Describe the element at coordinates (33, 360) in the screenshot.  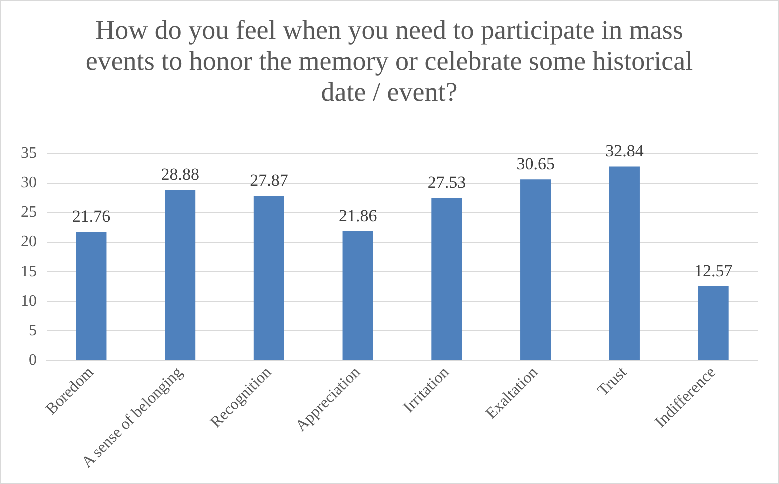
I see `y-tick-label: 0` at that location.